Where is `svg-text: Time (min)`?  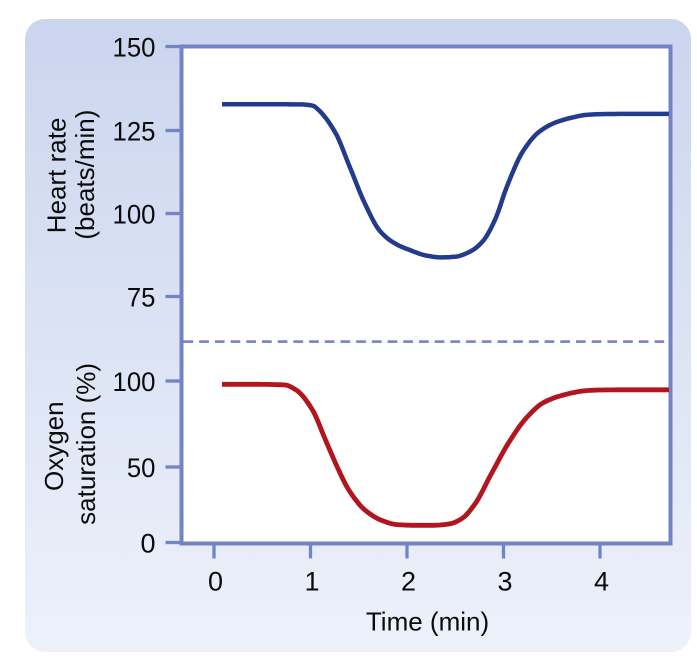
svg-text: Time (min) is located at coordinates (427, 622).